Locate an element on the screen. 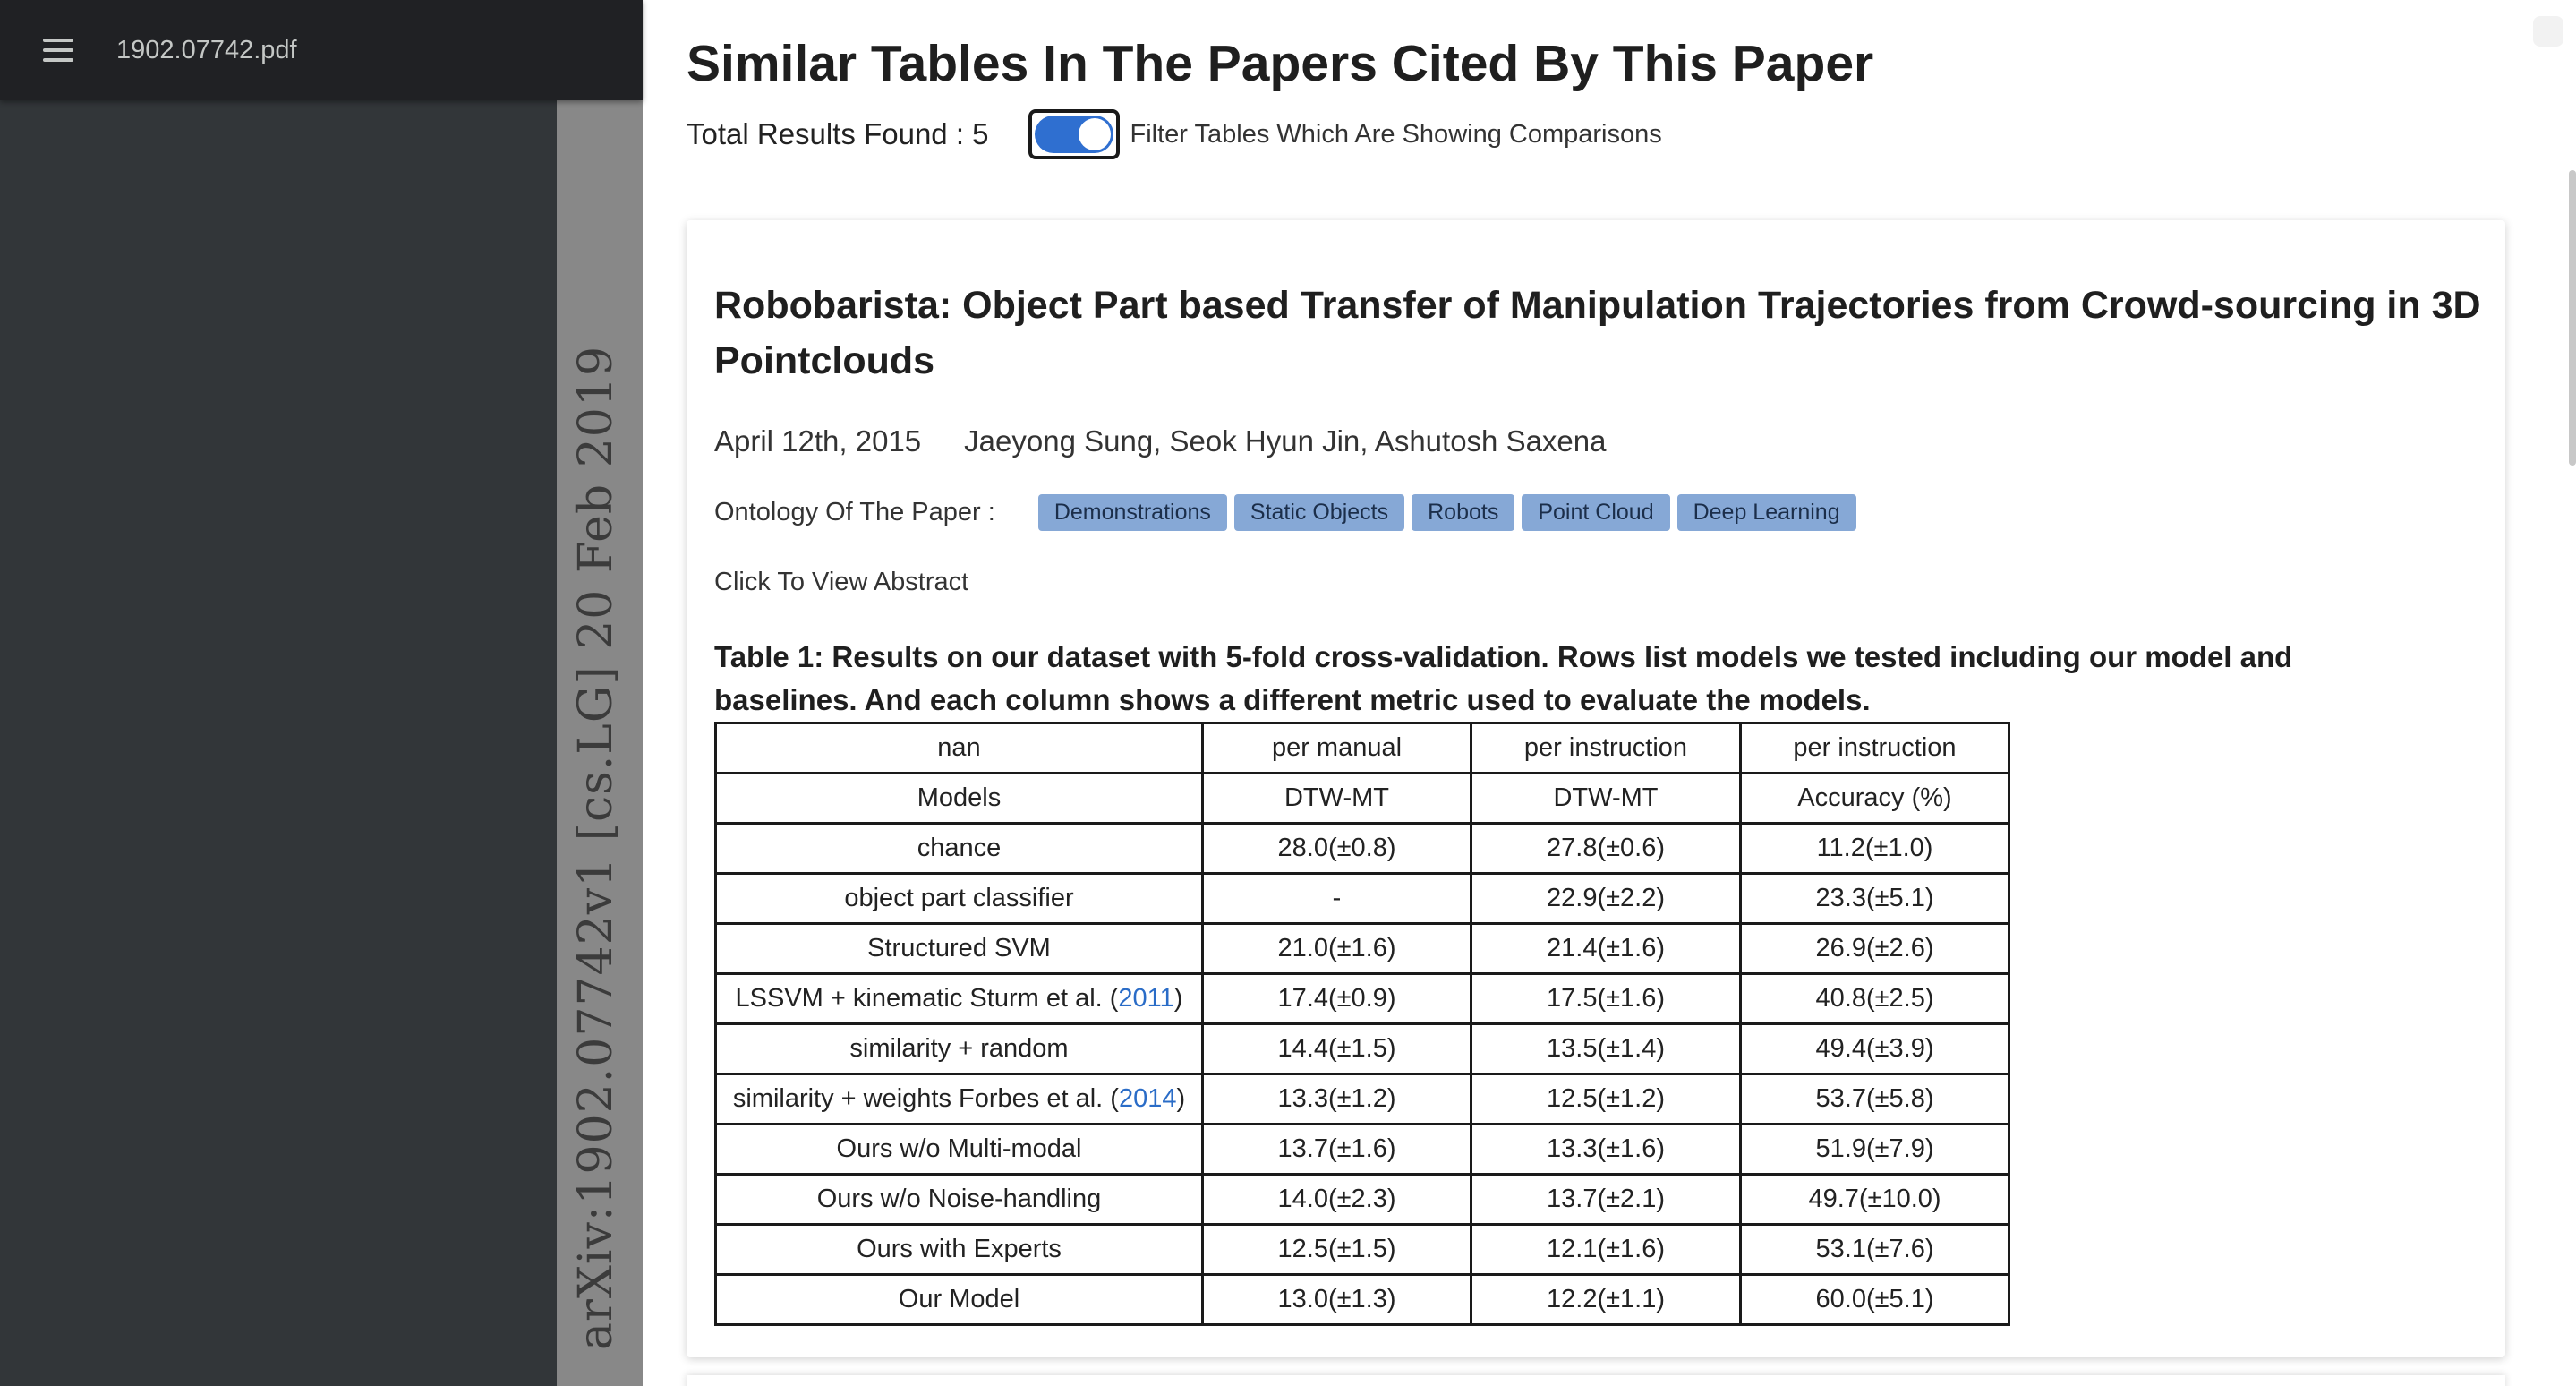  cell-text: LSSVM + kinematic Sturm et al. ( is located at coordinates (927, 998).